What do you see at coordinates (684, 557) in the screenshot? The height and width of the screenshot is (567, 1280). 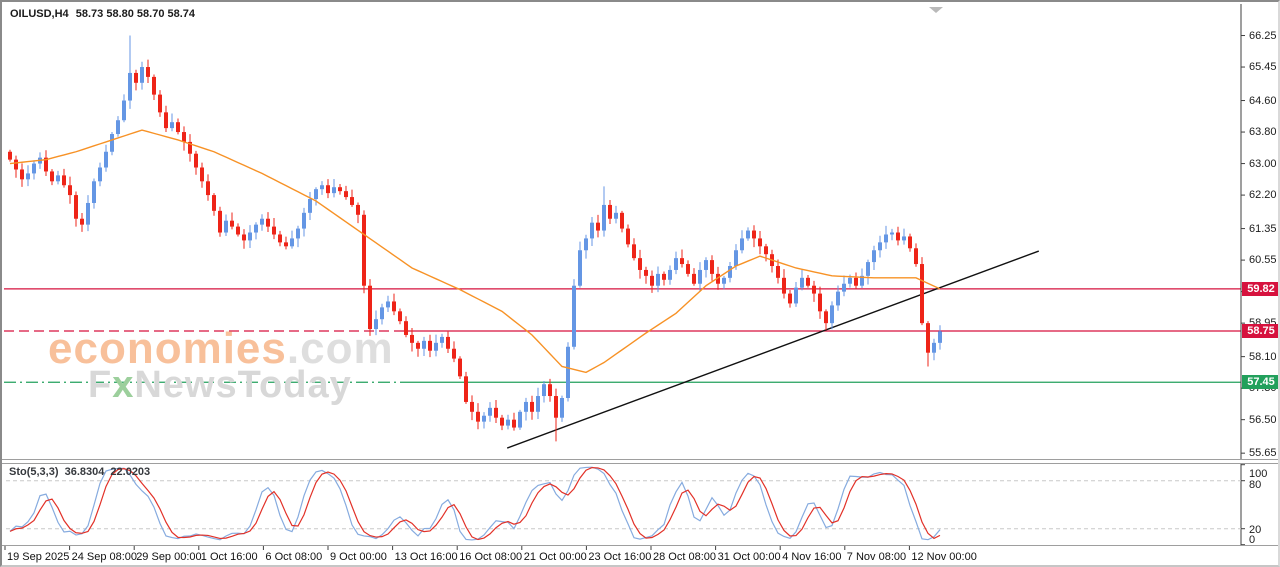 I see `time-tick-label: 28 Oct 08:00` at bounding box center [684, 557].